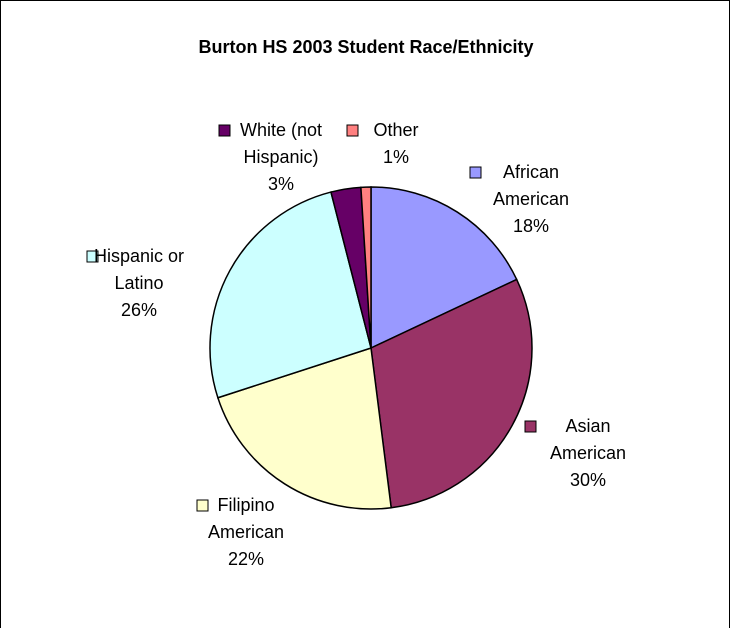  I want to click on slice-value-label: 1%, so click(396, 157).